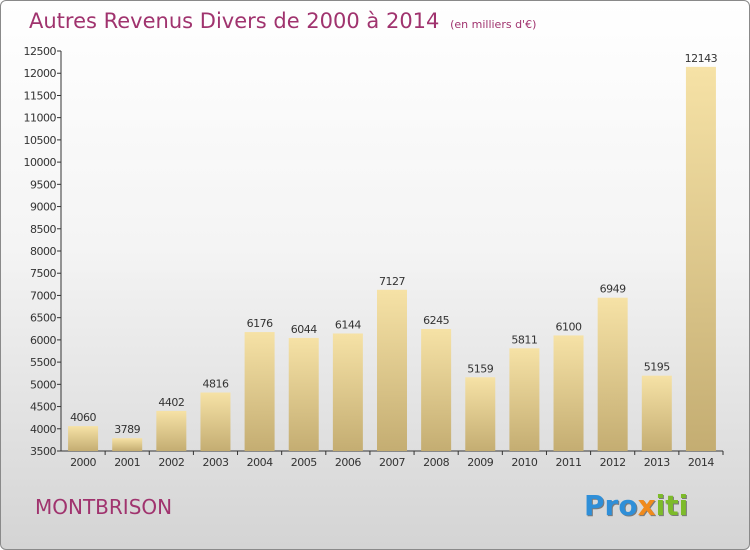  What do you see at coordinates (701, 462) in the screenshot?
I see `x-tick-label: 2014` at bounding box center [701, 462].